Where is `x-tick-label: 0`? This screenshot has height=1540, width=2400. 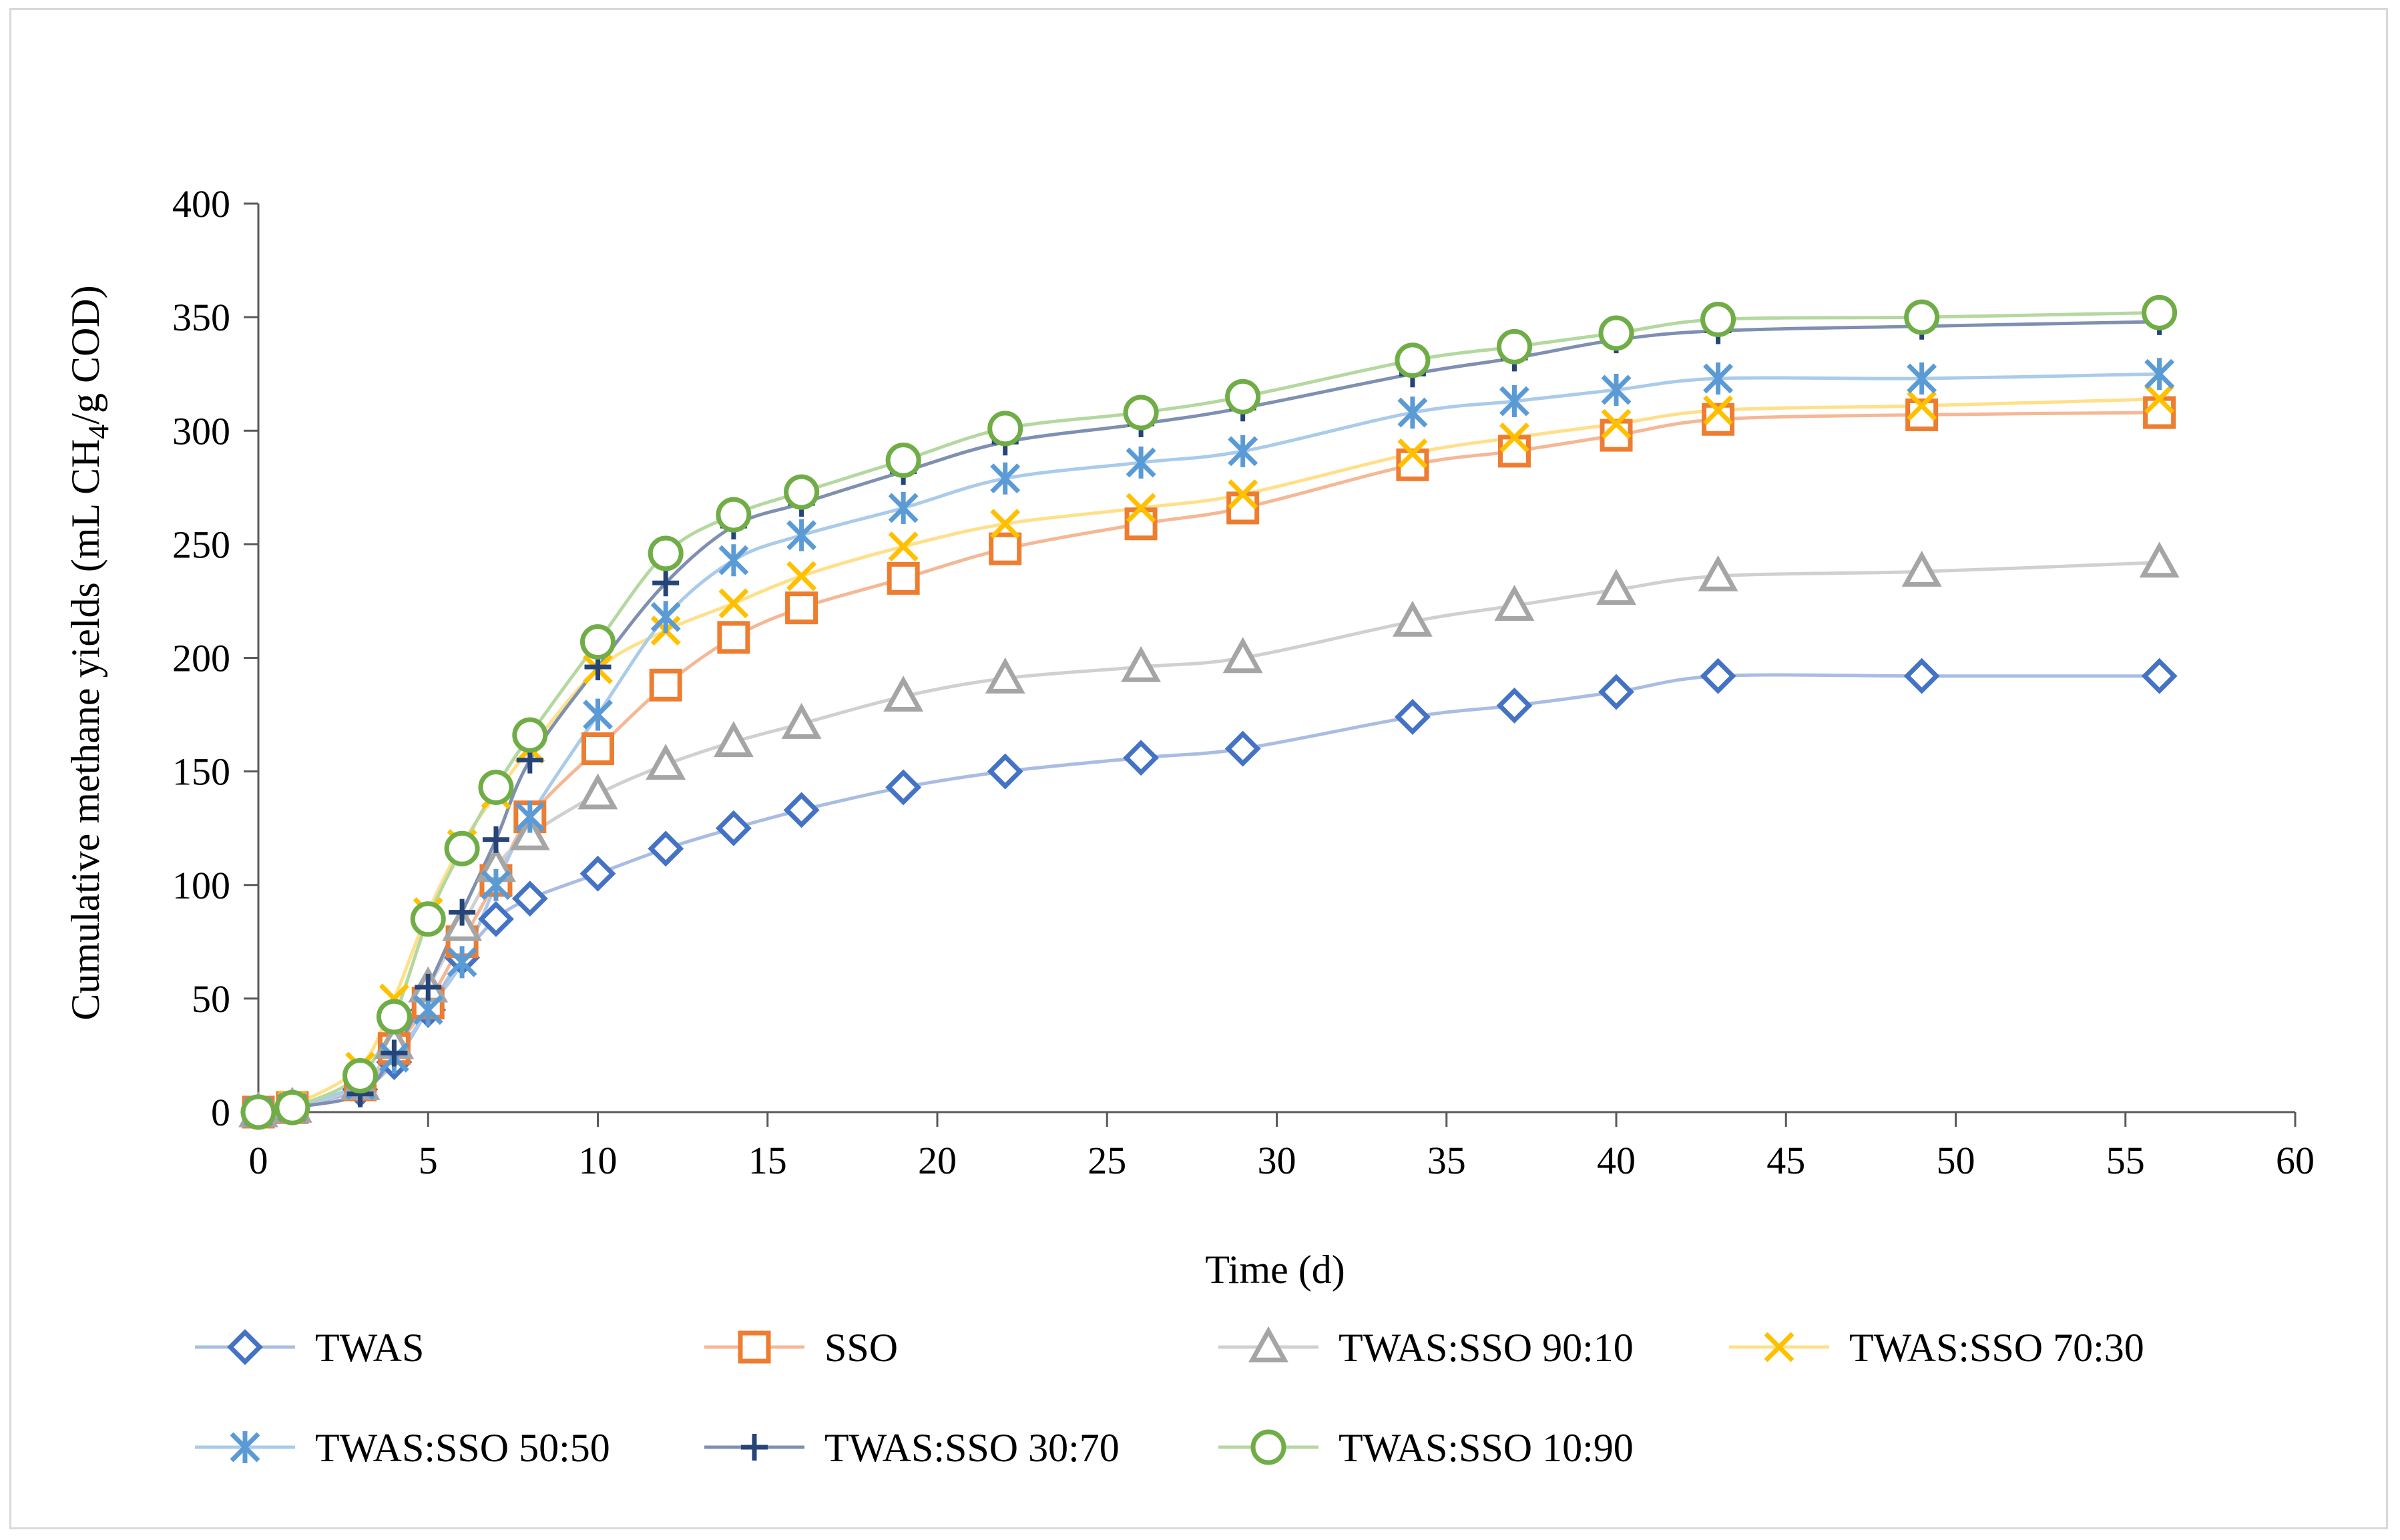 x-tick-label: 0 is located at coordinates (258, 1160).